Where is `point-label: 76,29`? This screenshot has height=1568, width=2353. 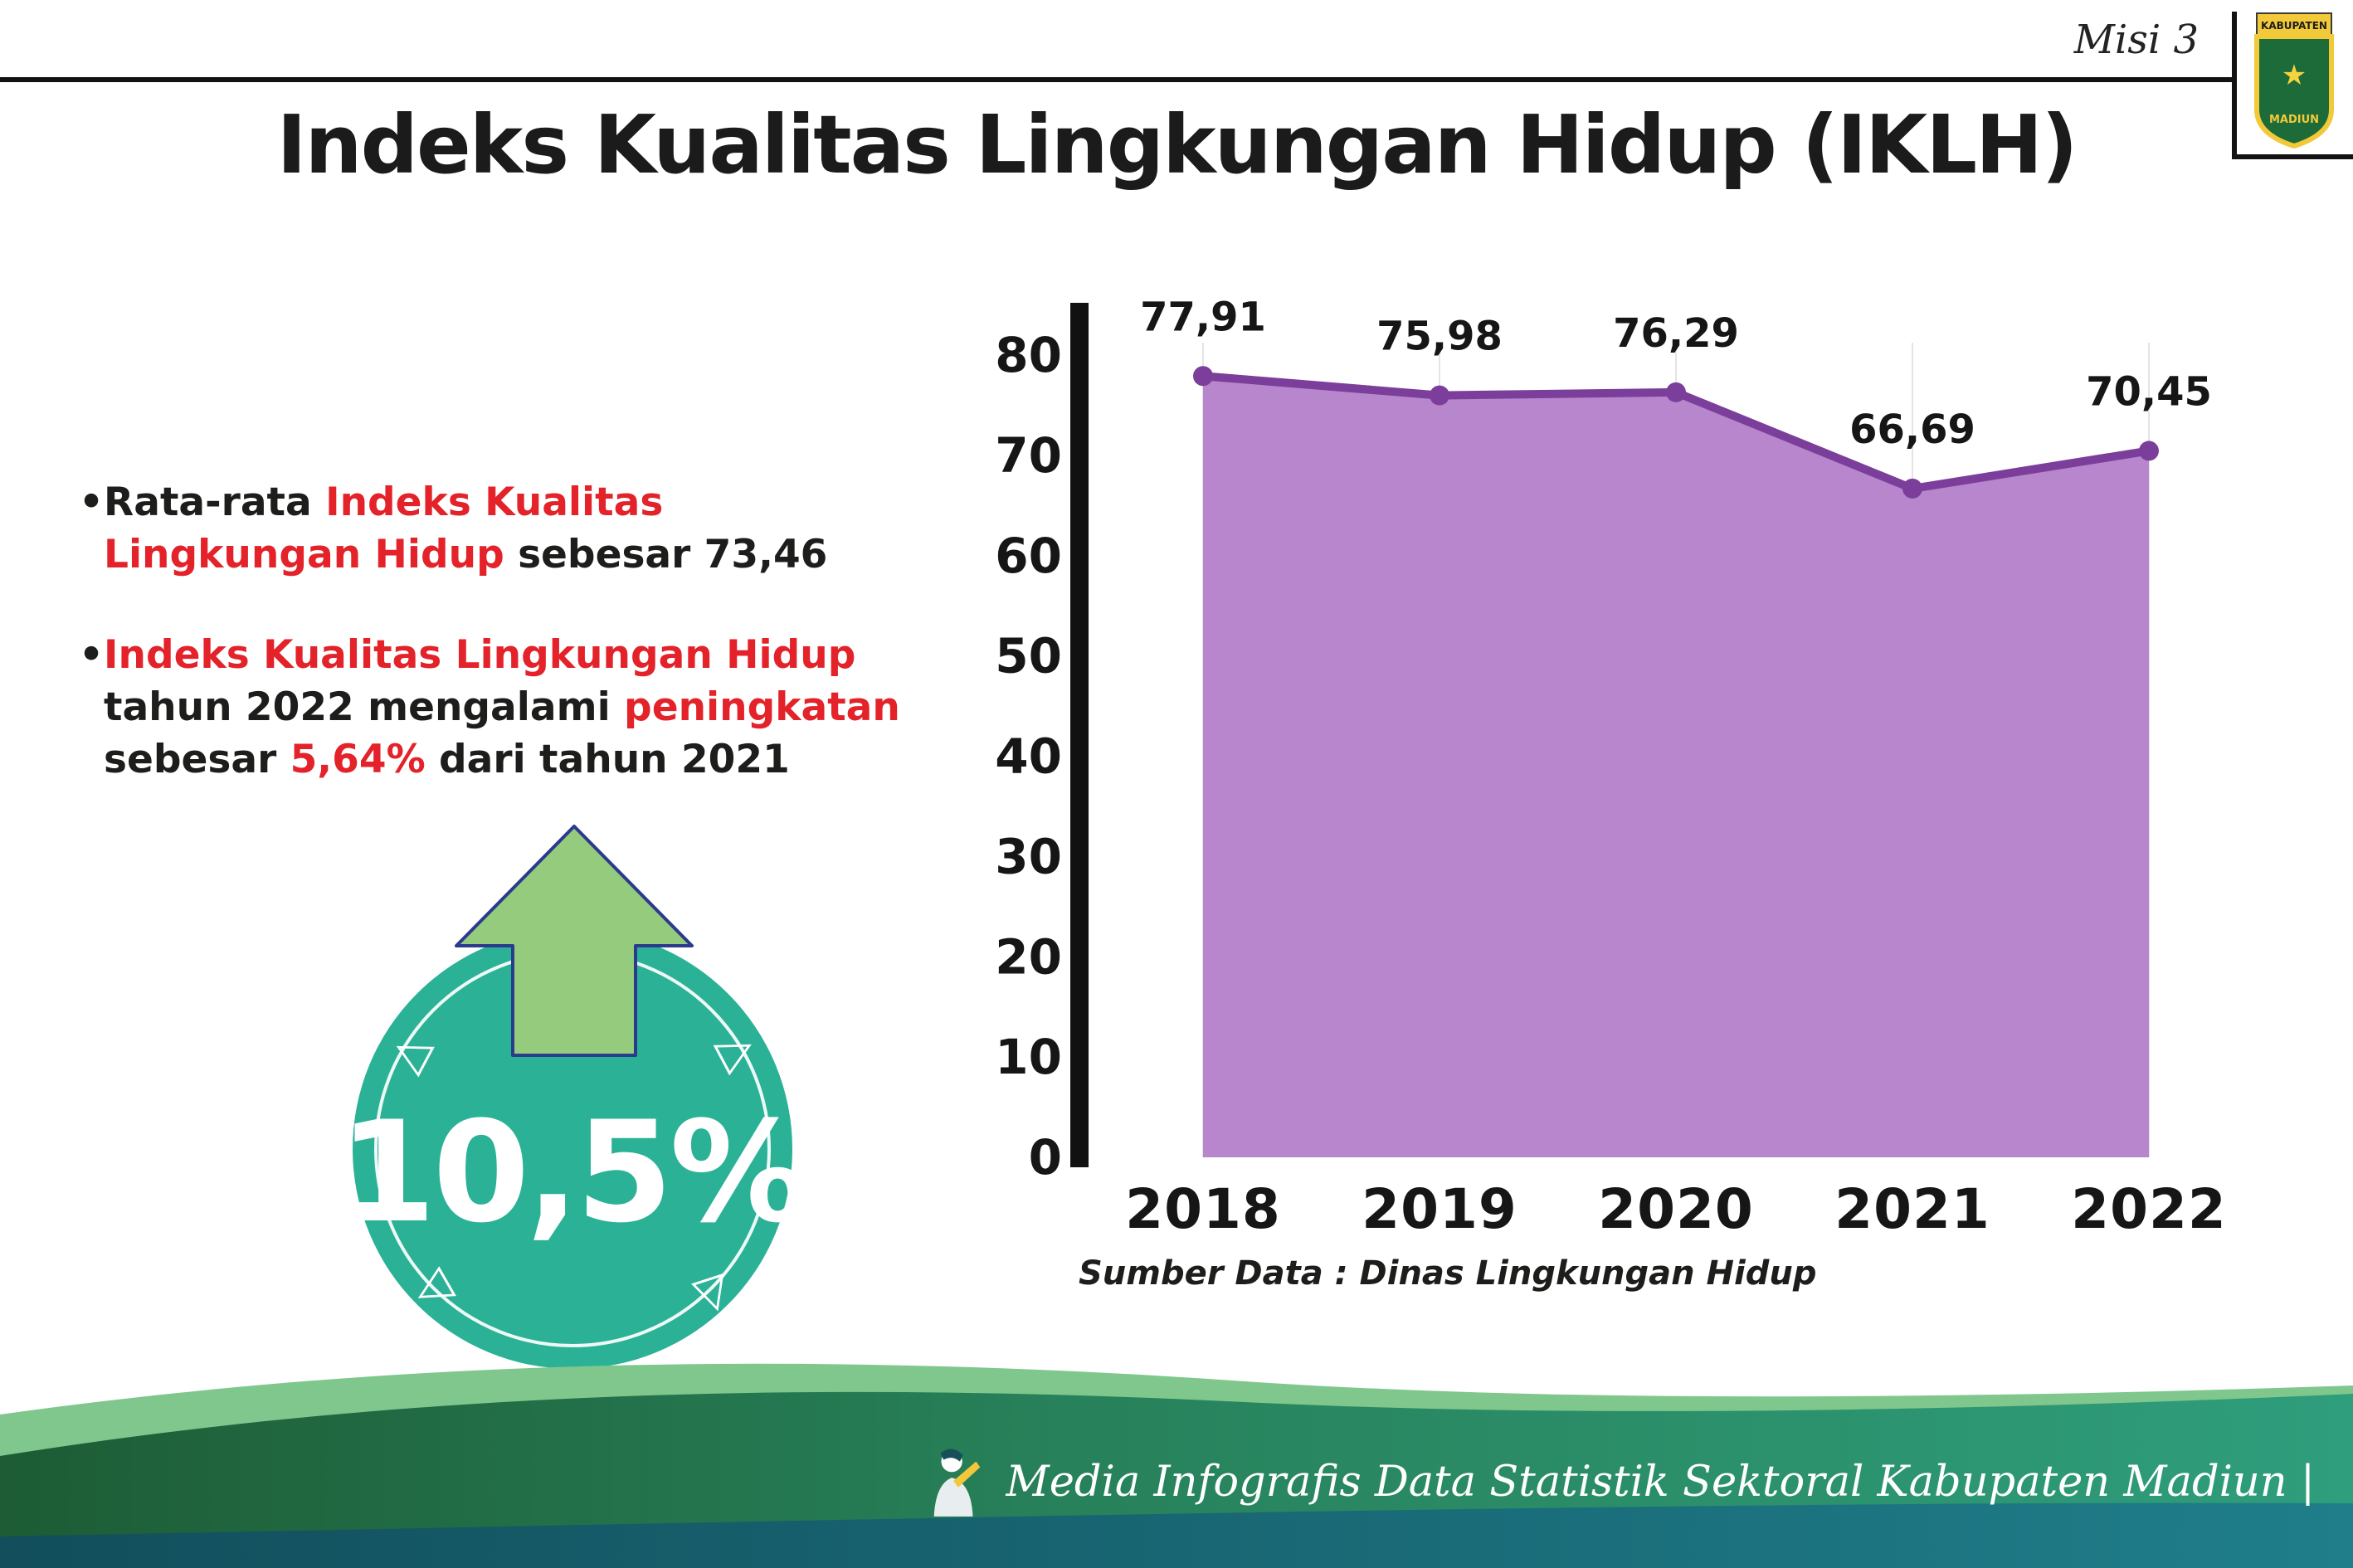 point-label: 76,29 is located at coordinates (1676, 333).